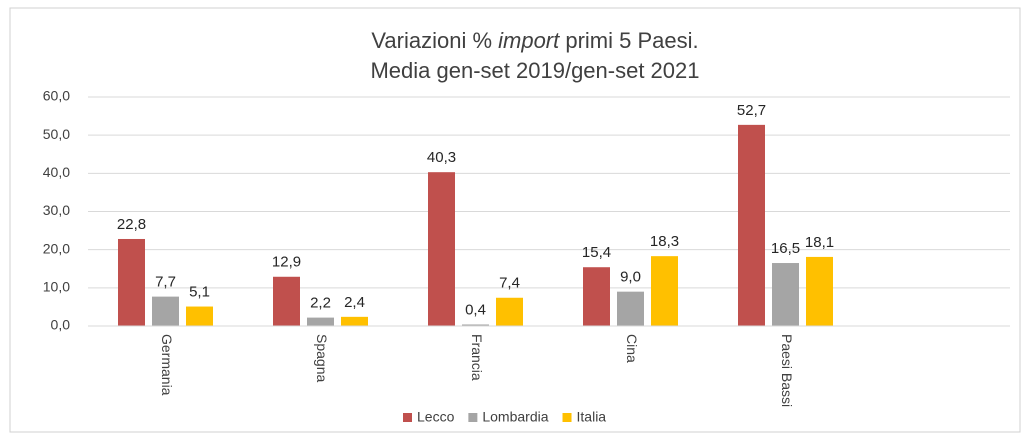 The image size is (1033, 436). I want to click on data-label: 7,7, so click(165, 282).